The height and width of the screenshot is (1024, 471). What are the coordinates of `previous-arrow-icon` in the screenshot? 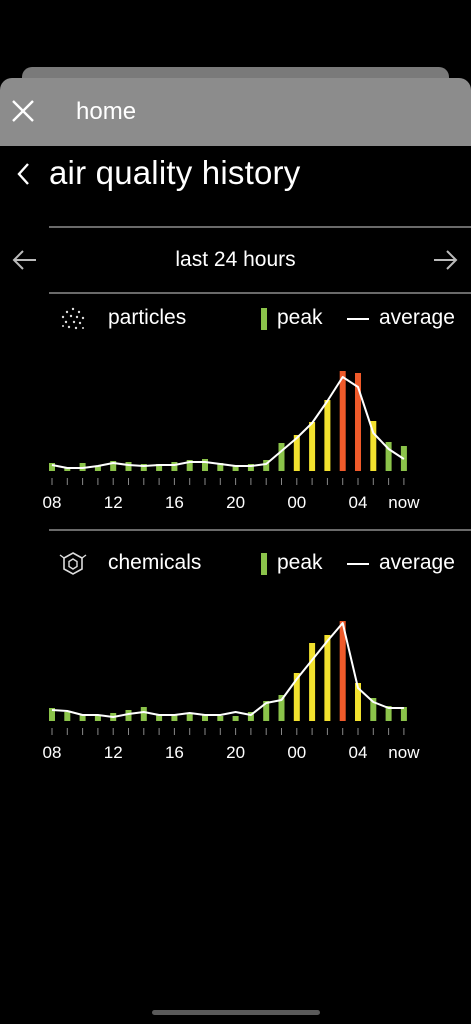 It's located at (25, 260).